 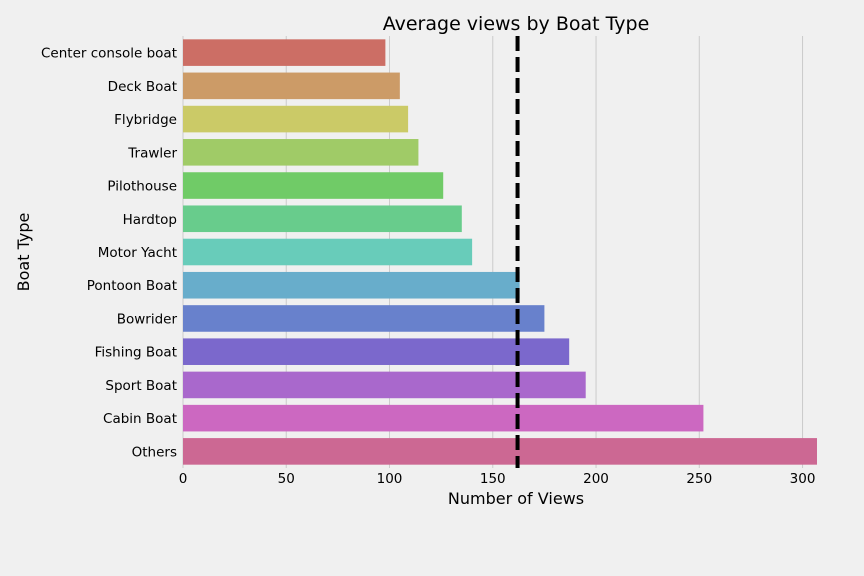 What do you see at coordinates (183, 479) in the screenshot?
I see `x-tick-label-0: 0` at bounding box center [183, 479].